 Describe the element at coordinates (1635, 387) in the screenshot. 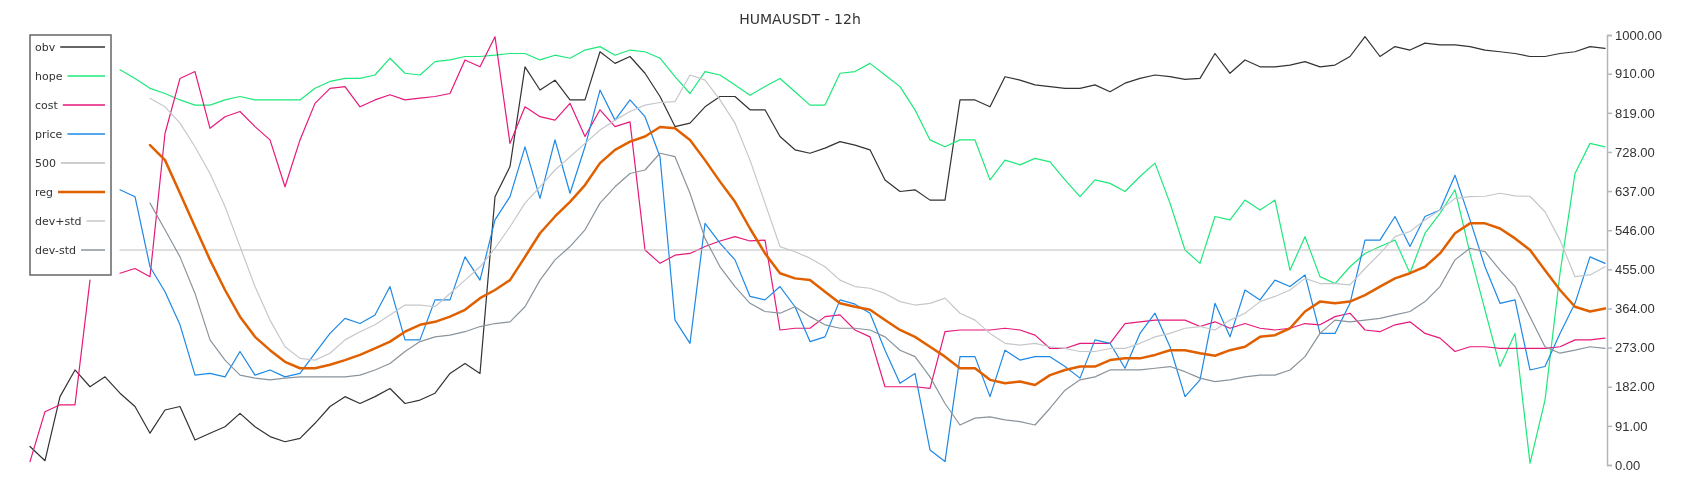

I see `y-tick-label: 182.00` at that location.